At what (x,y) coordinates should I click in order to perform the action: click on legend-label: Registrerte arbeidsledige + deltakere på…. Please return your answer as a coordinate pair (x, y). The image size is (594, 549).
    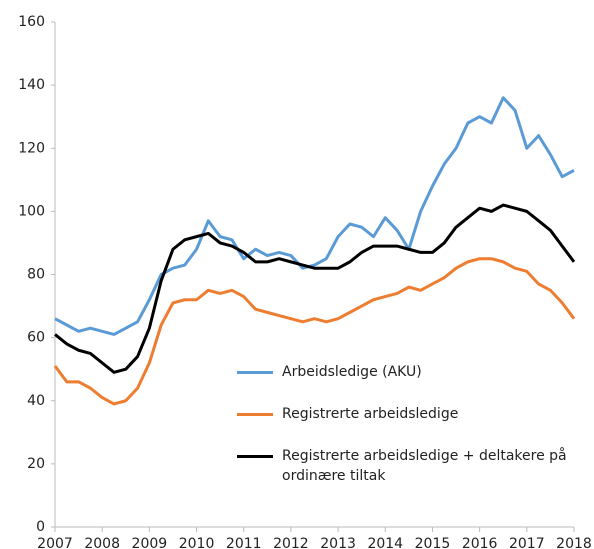
    Looking at the image, I should click on (424, 466).